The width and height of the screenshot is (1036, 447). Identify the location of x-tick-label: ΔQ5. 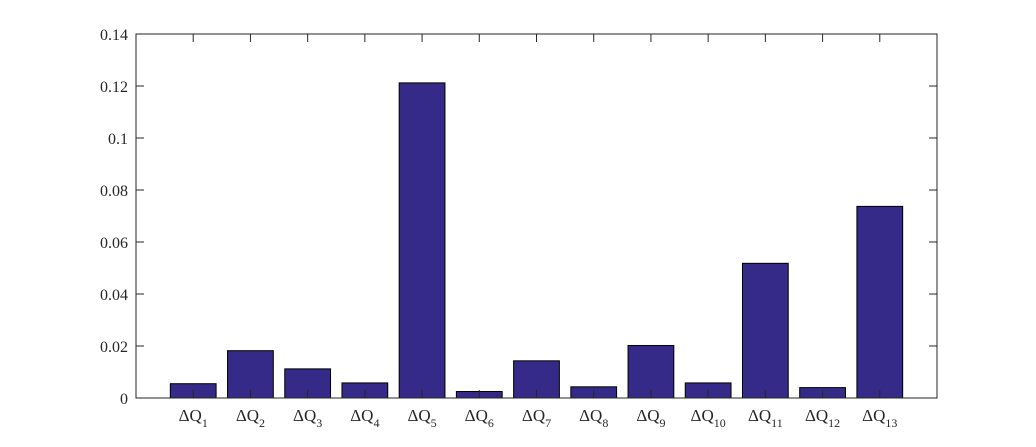
(421, 418).